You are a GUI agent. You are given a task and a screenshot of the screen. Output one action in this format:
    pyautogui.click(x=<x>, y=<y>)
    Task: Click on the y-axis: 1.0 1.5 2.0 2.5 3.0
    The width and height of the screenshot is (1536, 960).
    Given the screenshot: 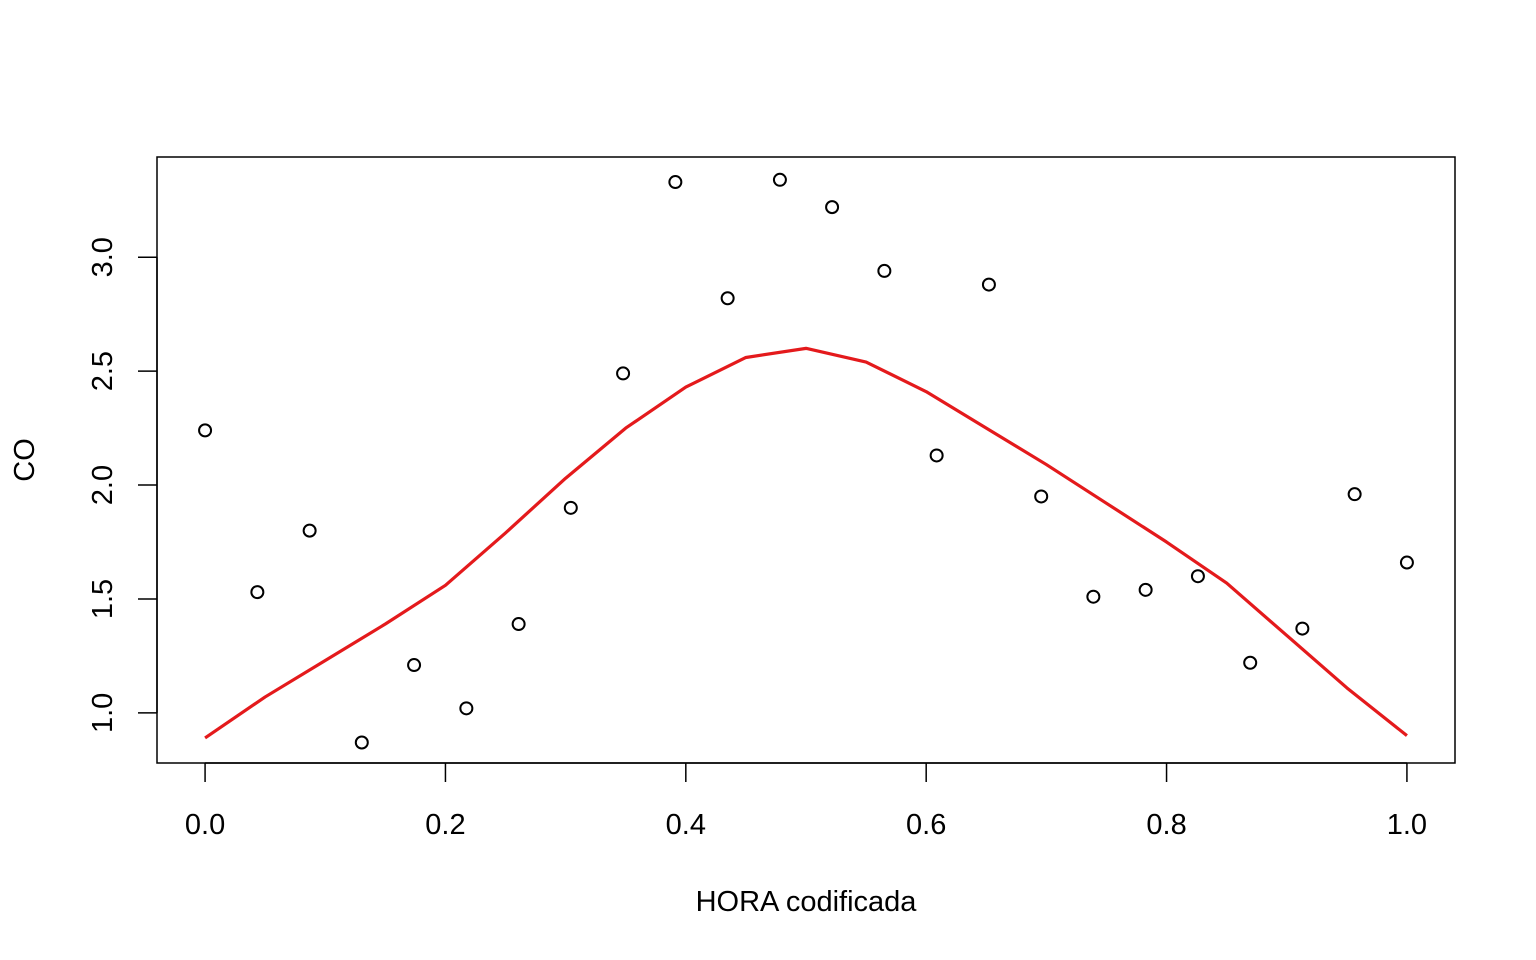 What is the action you would take?
    pyautogui.click(x=122, y=485)
    